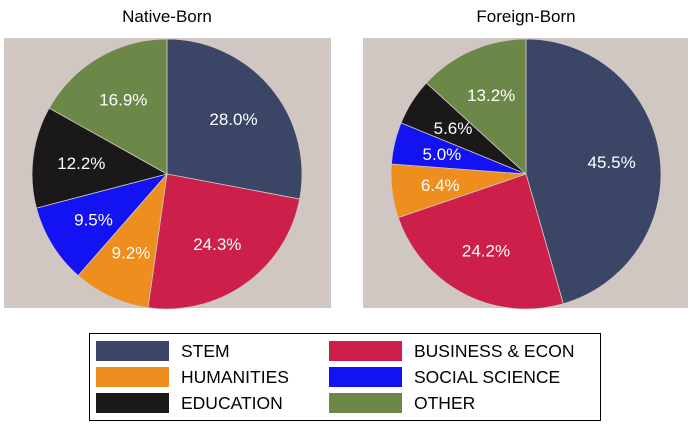  I want to click on legend-swatch-other, so click(365, 403).